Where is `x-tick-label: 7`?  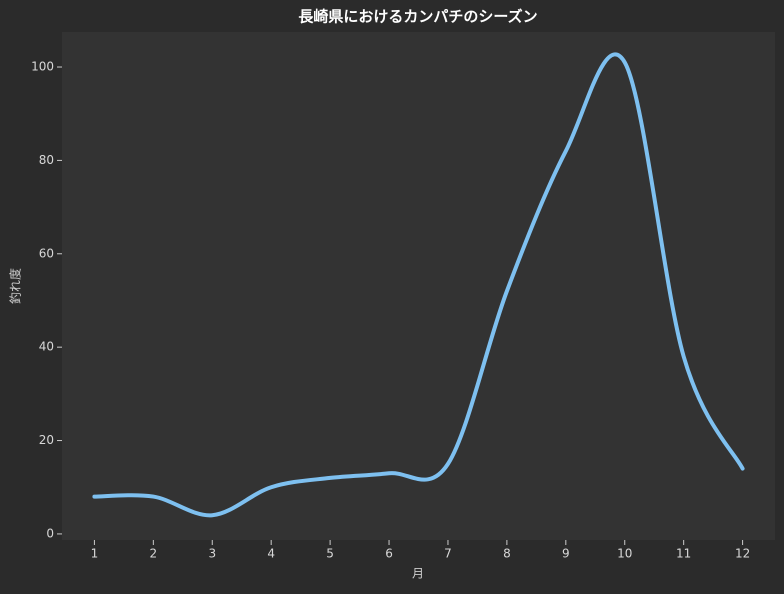
x-tick-label: 7 is located at coordinates (448, 554).